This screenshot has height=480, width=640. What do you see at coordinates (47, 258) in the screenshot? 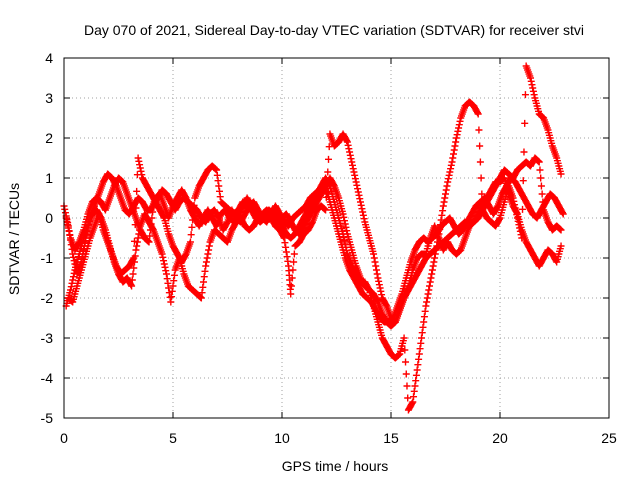
I see `y-tick-label: -1` at bounding box center [47, 258].